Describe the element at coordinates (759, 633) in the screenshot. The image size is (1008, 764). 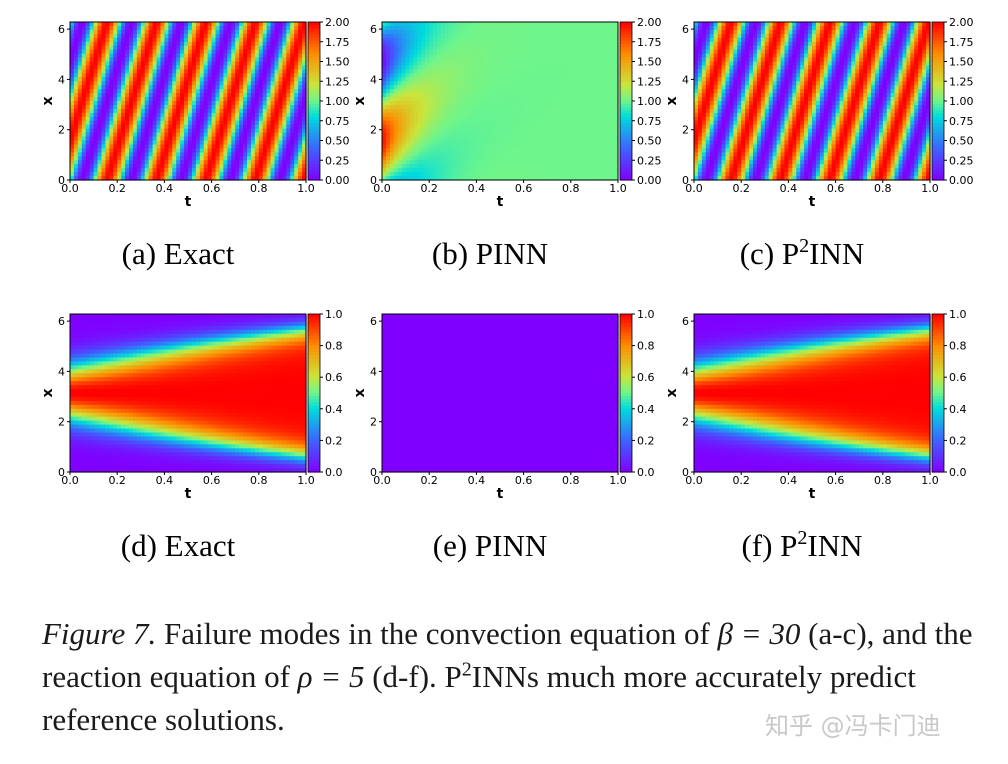
I see `caption-beta: β = 30` at that location.